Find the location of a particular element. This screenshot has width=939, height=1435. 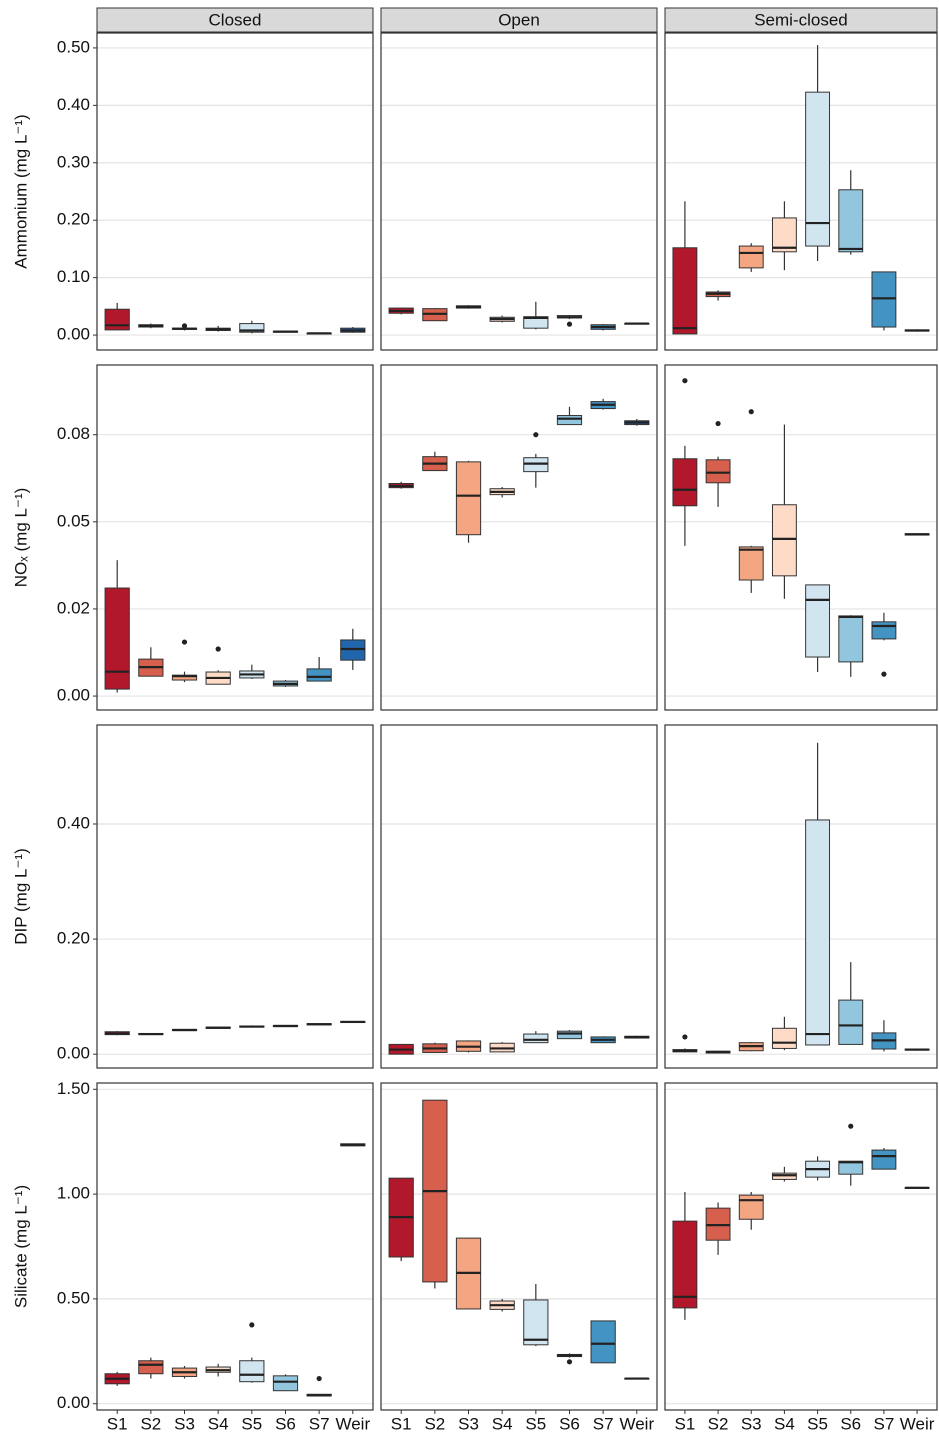

facet-label: Closed is located at coordinates (235, 19).